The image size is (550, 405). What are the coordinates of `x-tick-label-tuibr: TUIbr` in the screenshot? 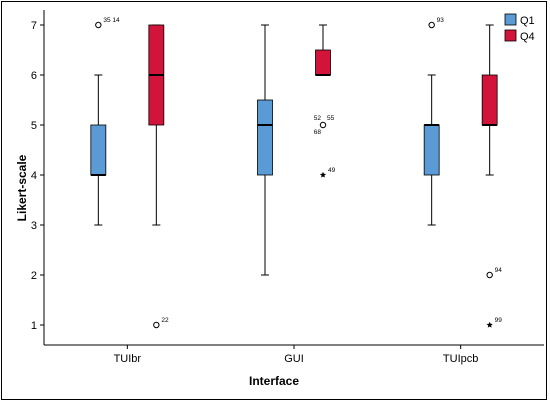 It's located at (128, 359).